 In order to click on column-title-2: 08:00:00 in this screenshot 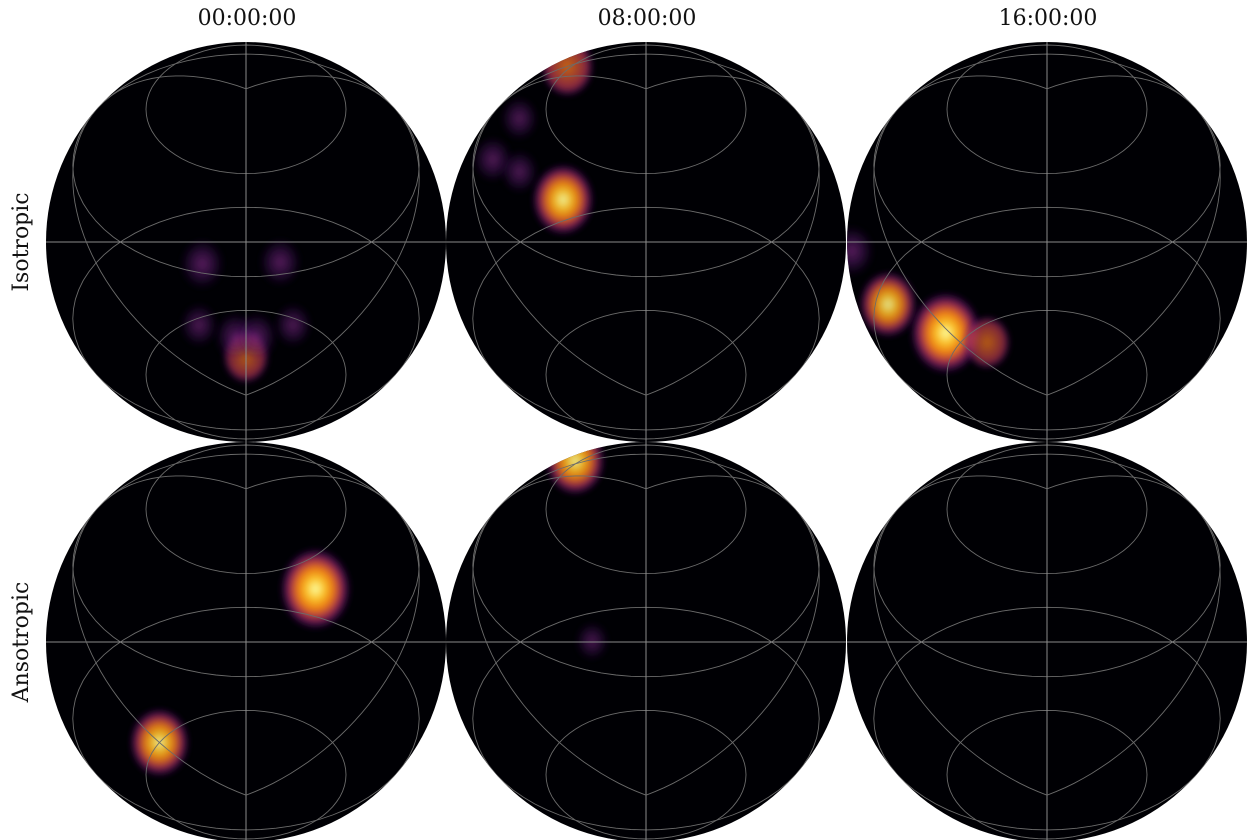, I will do `click(647, 18)`.